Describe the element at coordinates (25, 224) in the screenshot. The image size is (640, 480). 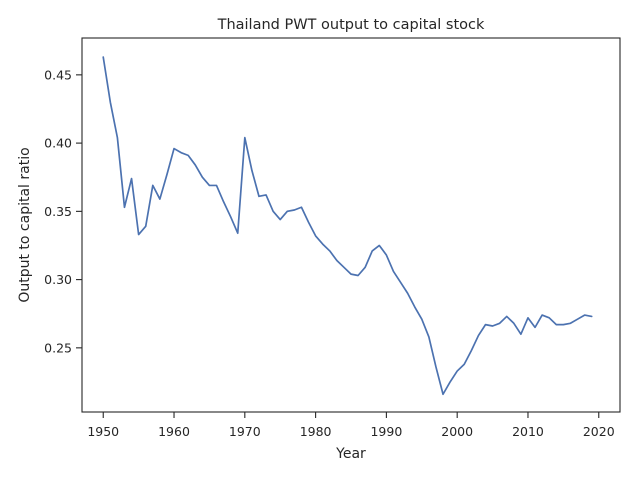
I see `y-axis-label: Output to capital ratio` at that location.